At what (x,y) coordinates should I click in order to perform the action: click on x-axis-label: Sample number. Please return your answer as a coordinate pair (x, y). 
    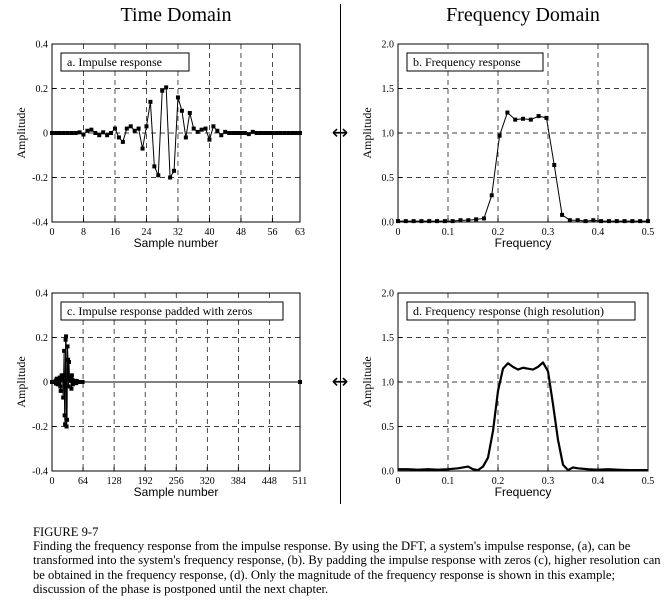
    Looking at the image, I should click on (176, 243).